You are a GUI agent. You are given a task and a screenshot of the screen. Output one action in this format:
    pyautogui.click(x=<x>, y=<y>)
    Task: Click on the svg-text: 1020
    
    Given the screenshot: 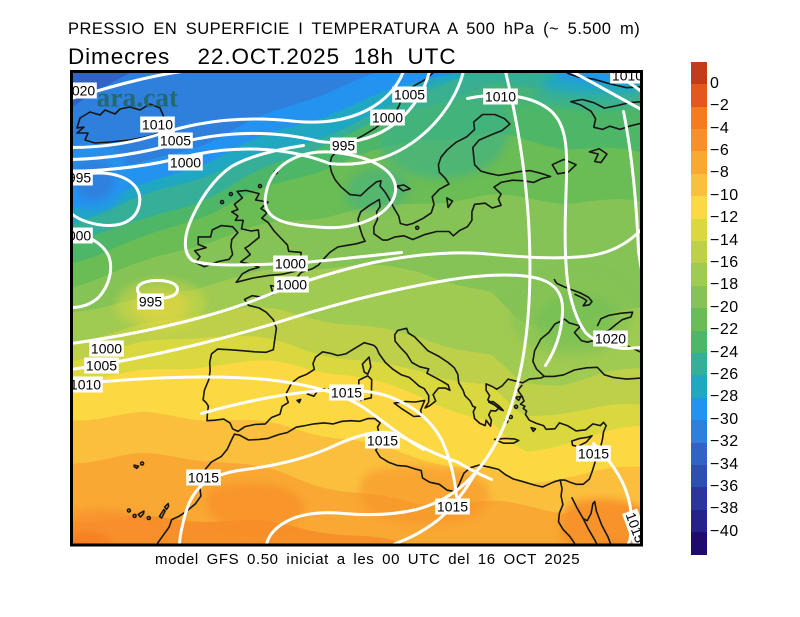 What is the action you would take?
    pyautogui.click(x=610, y=339)
    